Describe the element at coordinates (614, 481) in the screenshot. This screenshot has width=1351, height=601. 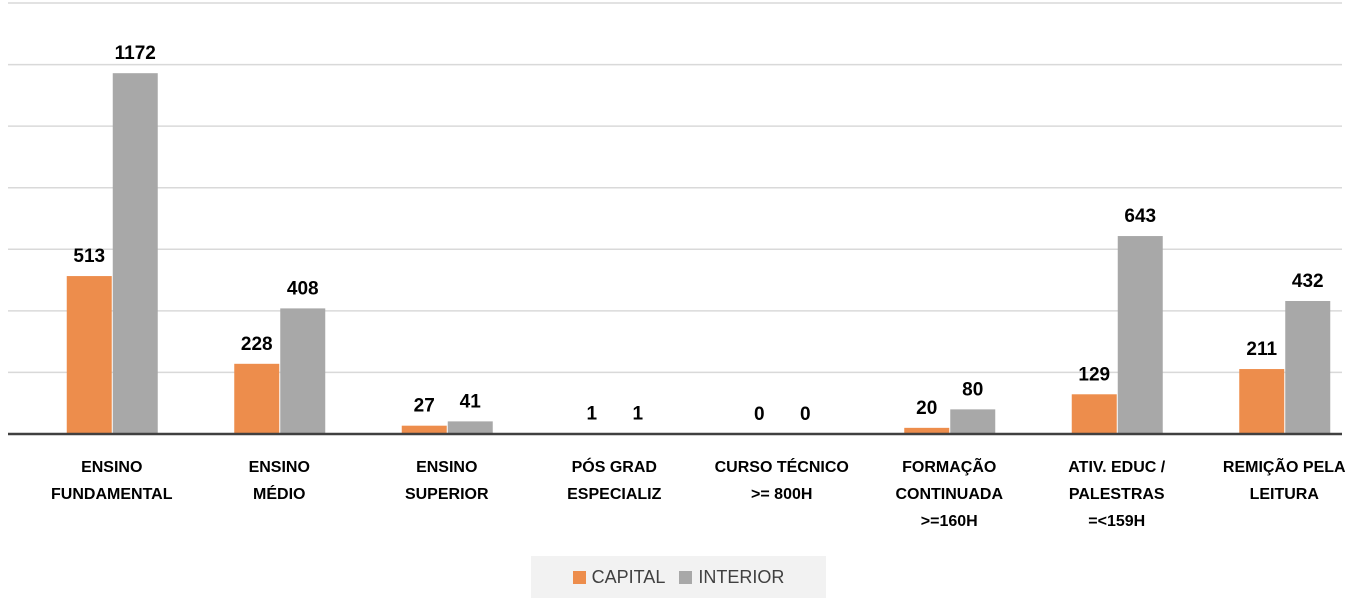
I see `x-tick-label: PÓS GRAD ESPECIALIZ` at that location.